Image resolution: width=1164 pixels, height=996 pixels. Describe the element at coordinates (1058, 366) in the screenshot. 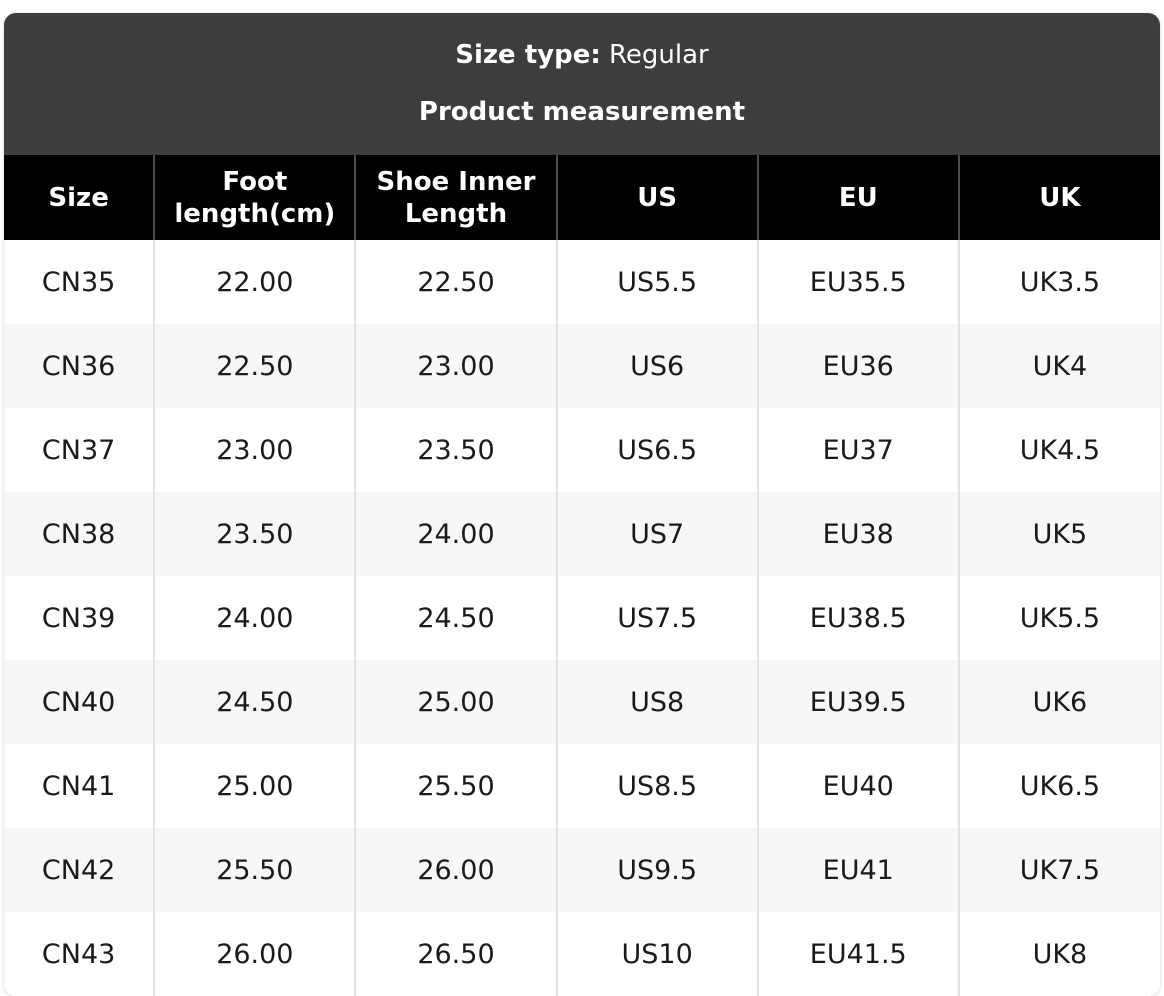

I see `table-cell: UK4` at that location.